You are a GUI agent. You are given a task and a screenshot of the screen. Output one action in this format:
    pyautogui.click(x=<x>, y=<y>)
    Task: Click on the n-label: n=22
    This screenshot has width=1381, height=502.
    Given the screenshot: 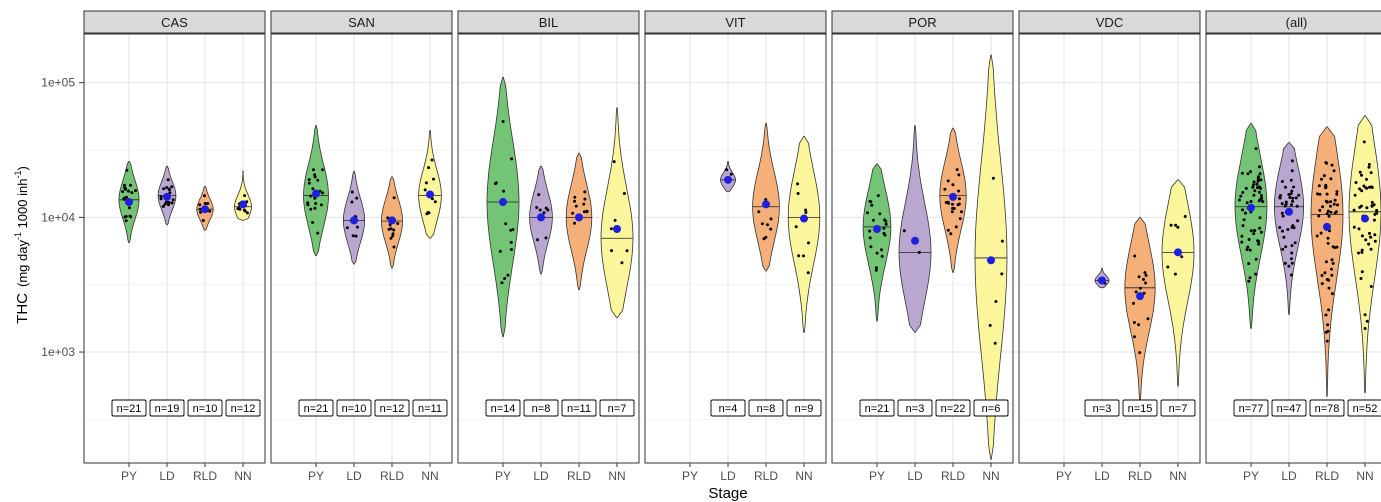 What is the action you would take?
    pyautogui.click(x=953, y=409)
    